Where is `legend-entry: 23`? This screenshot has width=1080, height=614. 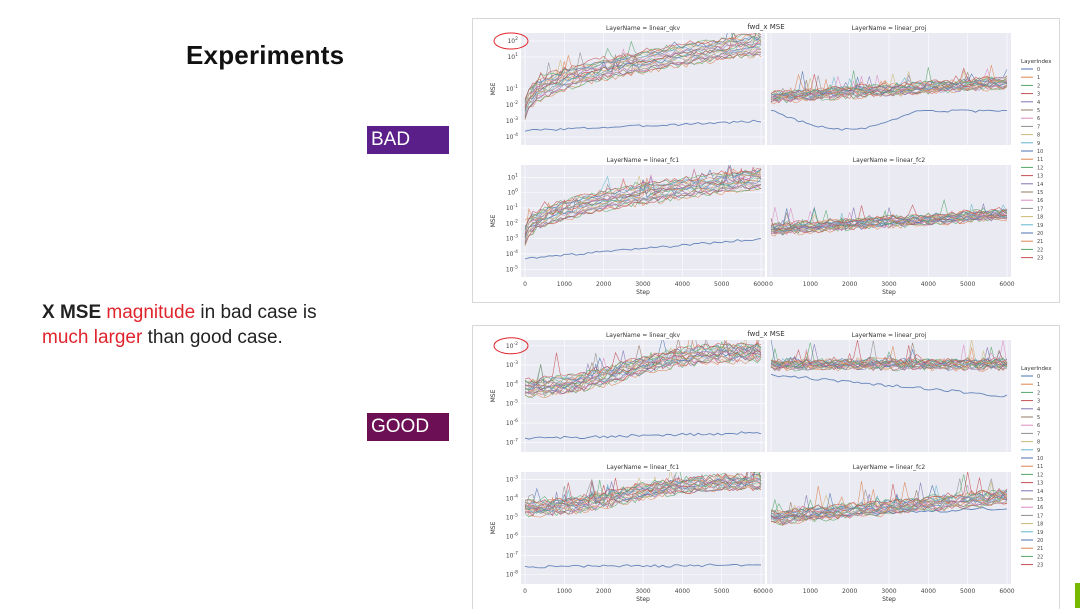 legend-entry: 23 is located at coordinates (1040, 259).